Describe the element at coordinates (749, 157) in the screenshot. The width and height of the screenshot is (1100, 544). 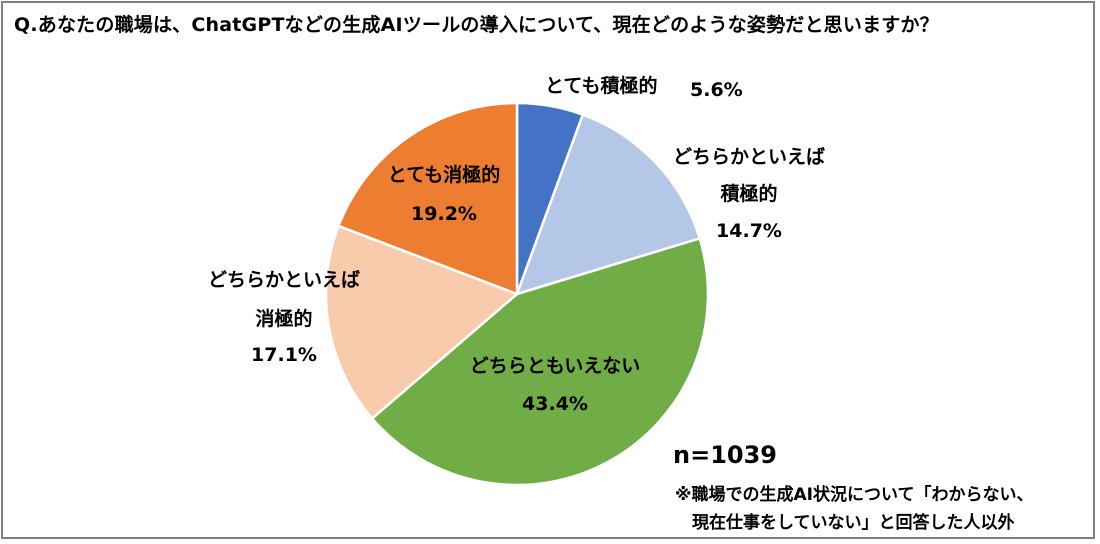
I see `slice-label-somewhat-positive-line1: どちらかといえば` at that location.